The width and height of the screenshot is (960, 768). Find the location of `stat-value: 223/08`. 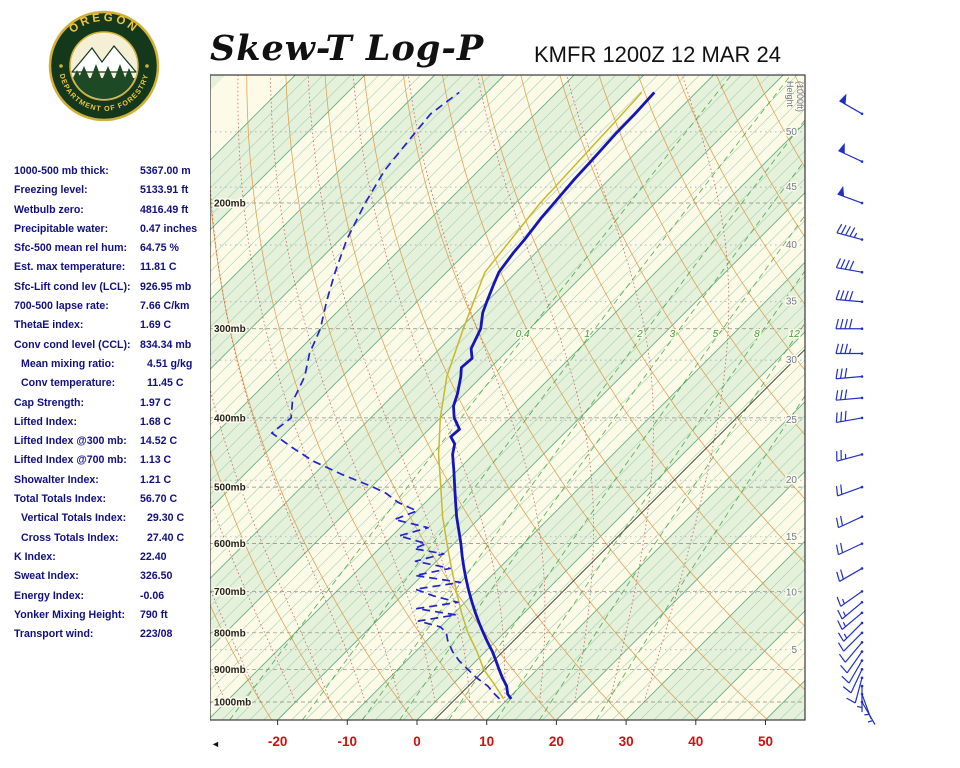

stat-value: 223/08 is located at coordinates (156, 634).